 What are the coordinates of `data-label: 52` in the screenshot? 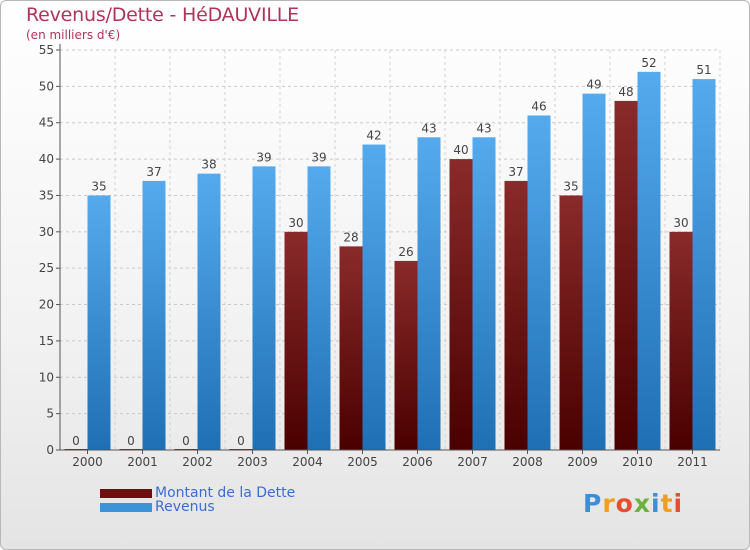 It's located at (648, 63).